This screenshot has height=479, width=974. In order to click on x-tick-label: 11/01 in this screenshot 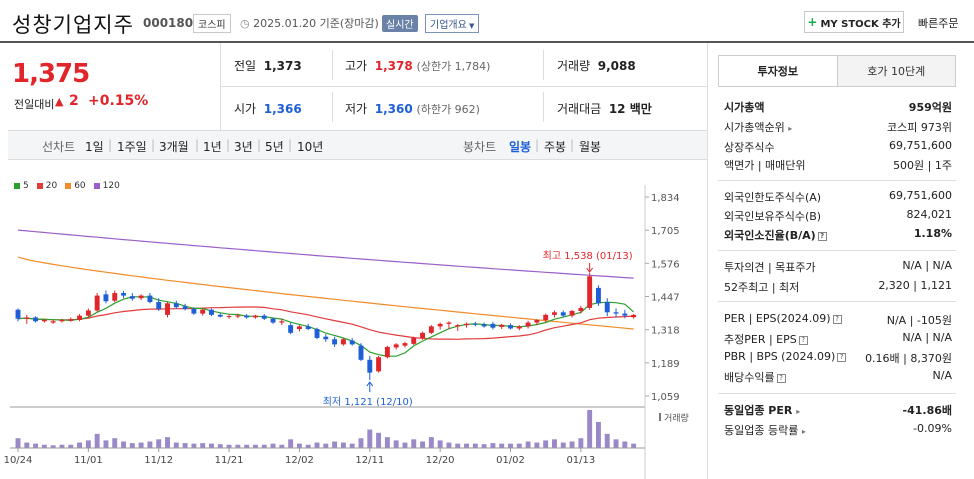, I will do `click(88, 460)`.